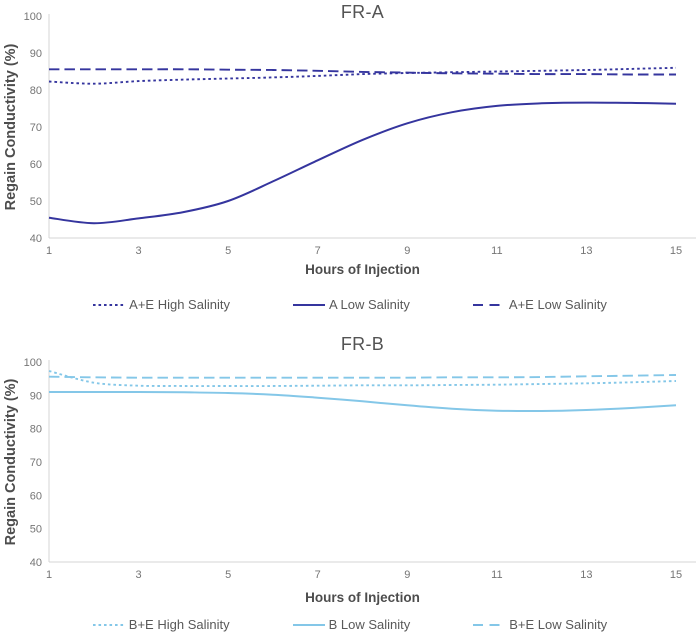 The width and height of the screenshot is (699, 638). I want to click on legend-item-a-e-low-salinity: A+E Low Salinity, so click(539, 304).